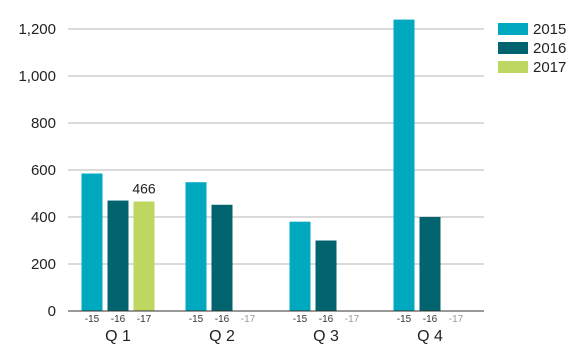 This screenshot has height=345, width=579. Describe the element at coordinates (37, 29) in the screenshot. I see `y-tick-label: 1,200` at that location.